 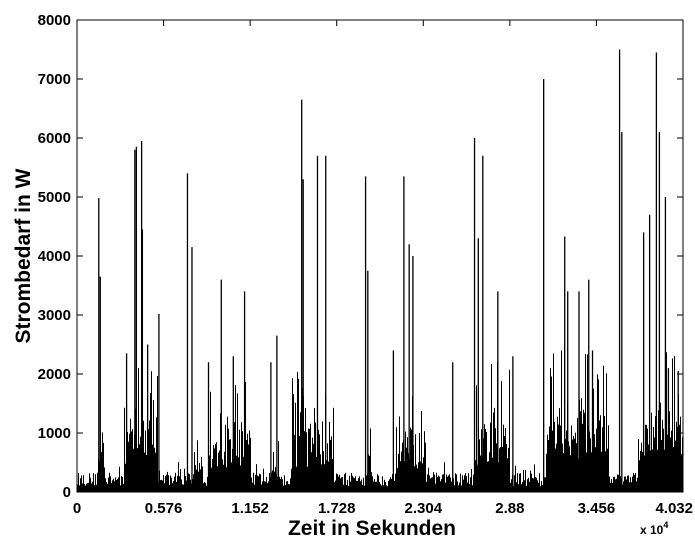 What do you see at coordinates (54, 138) in the screenshot?
I see `y-tick-label: 6000` at bounding box center [54, 138].